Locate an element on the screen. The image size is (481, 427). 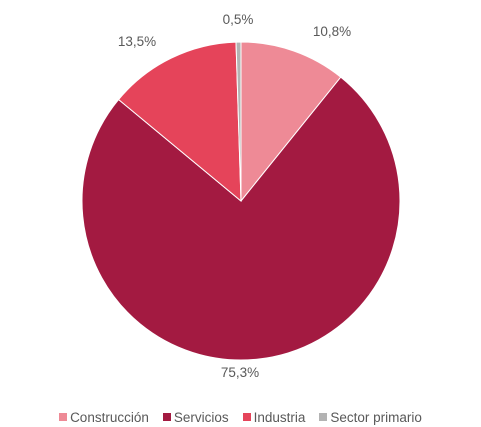
legend-item-construccion: Construcción is located at coordinates (104, 417).